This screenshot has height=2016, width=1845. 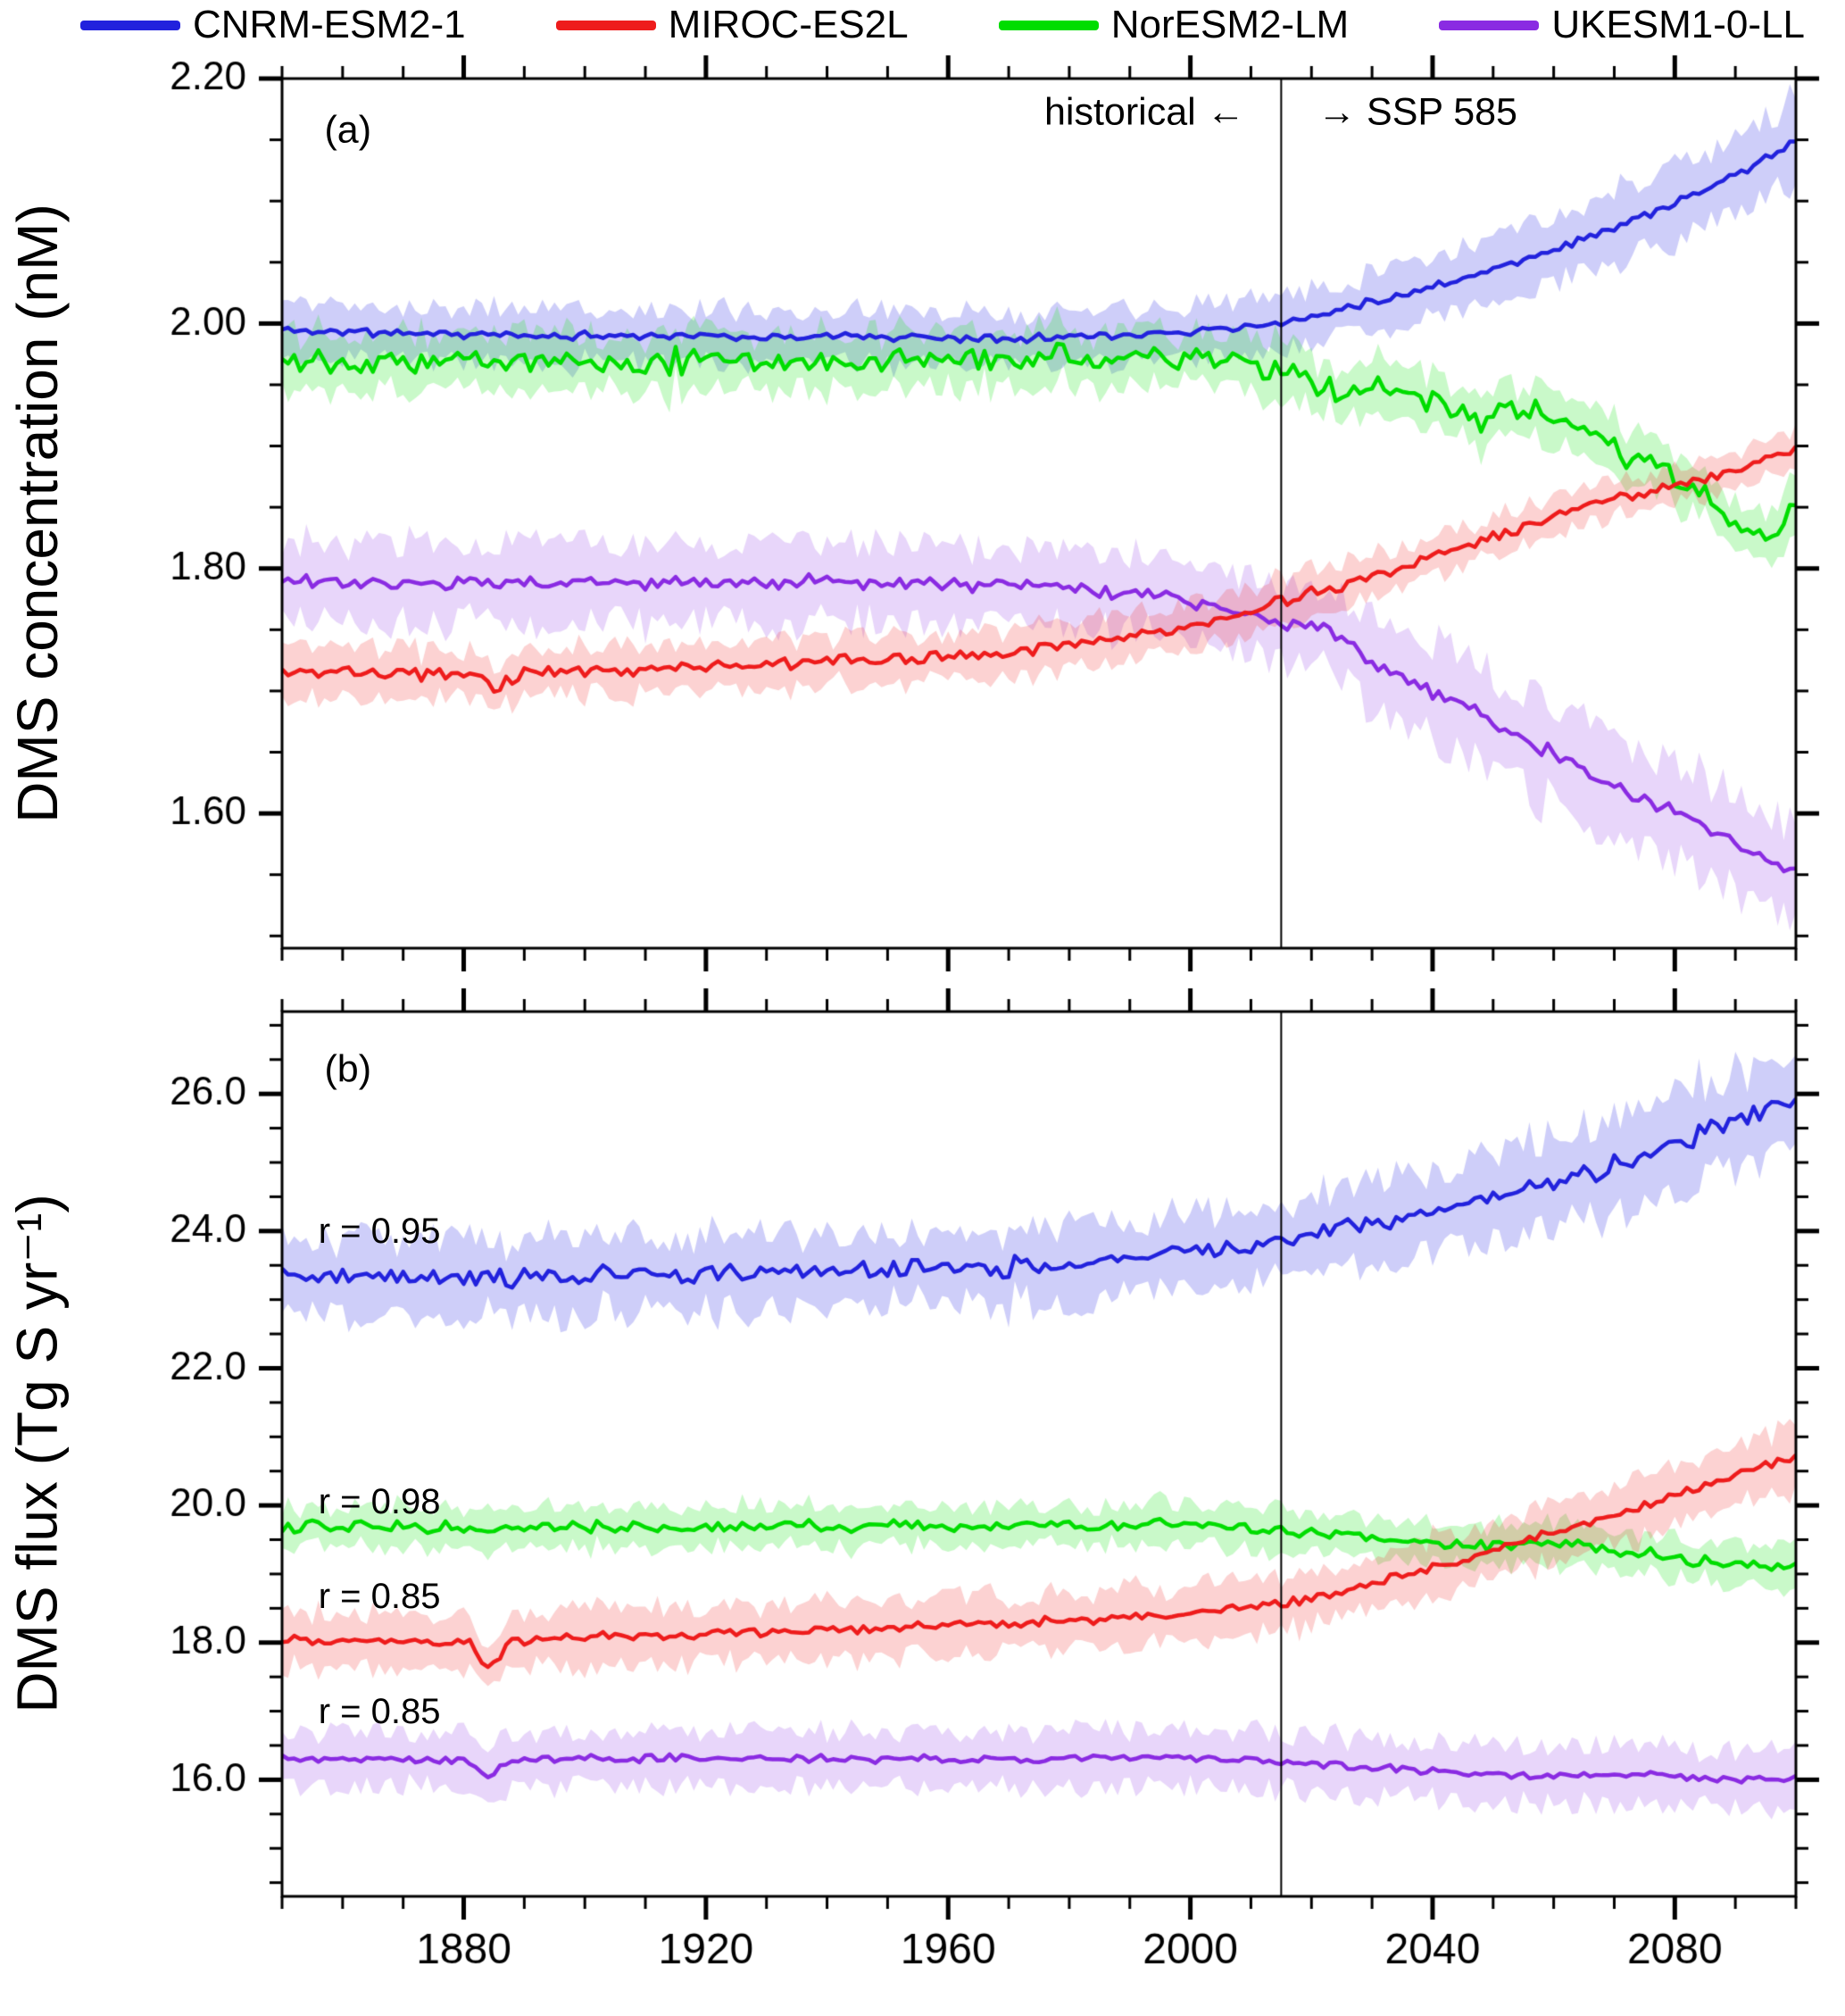 I want to click on y-axis-title-dms-flux: DMS flux (Tg S yr⁻¹), so click(x=37, y=1453).